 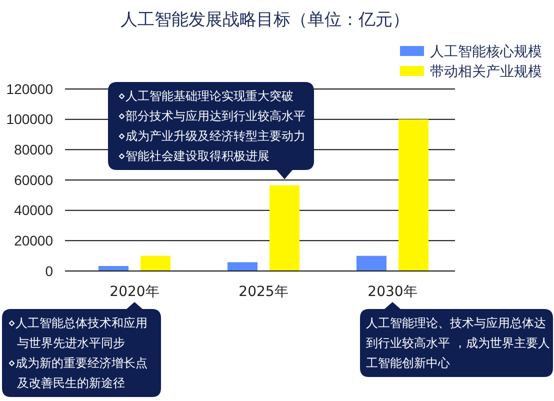 I want to click on legend-label: 带动相关产业规模, so click(x=486, y=72).